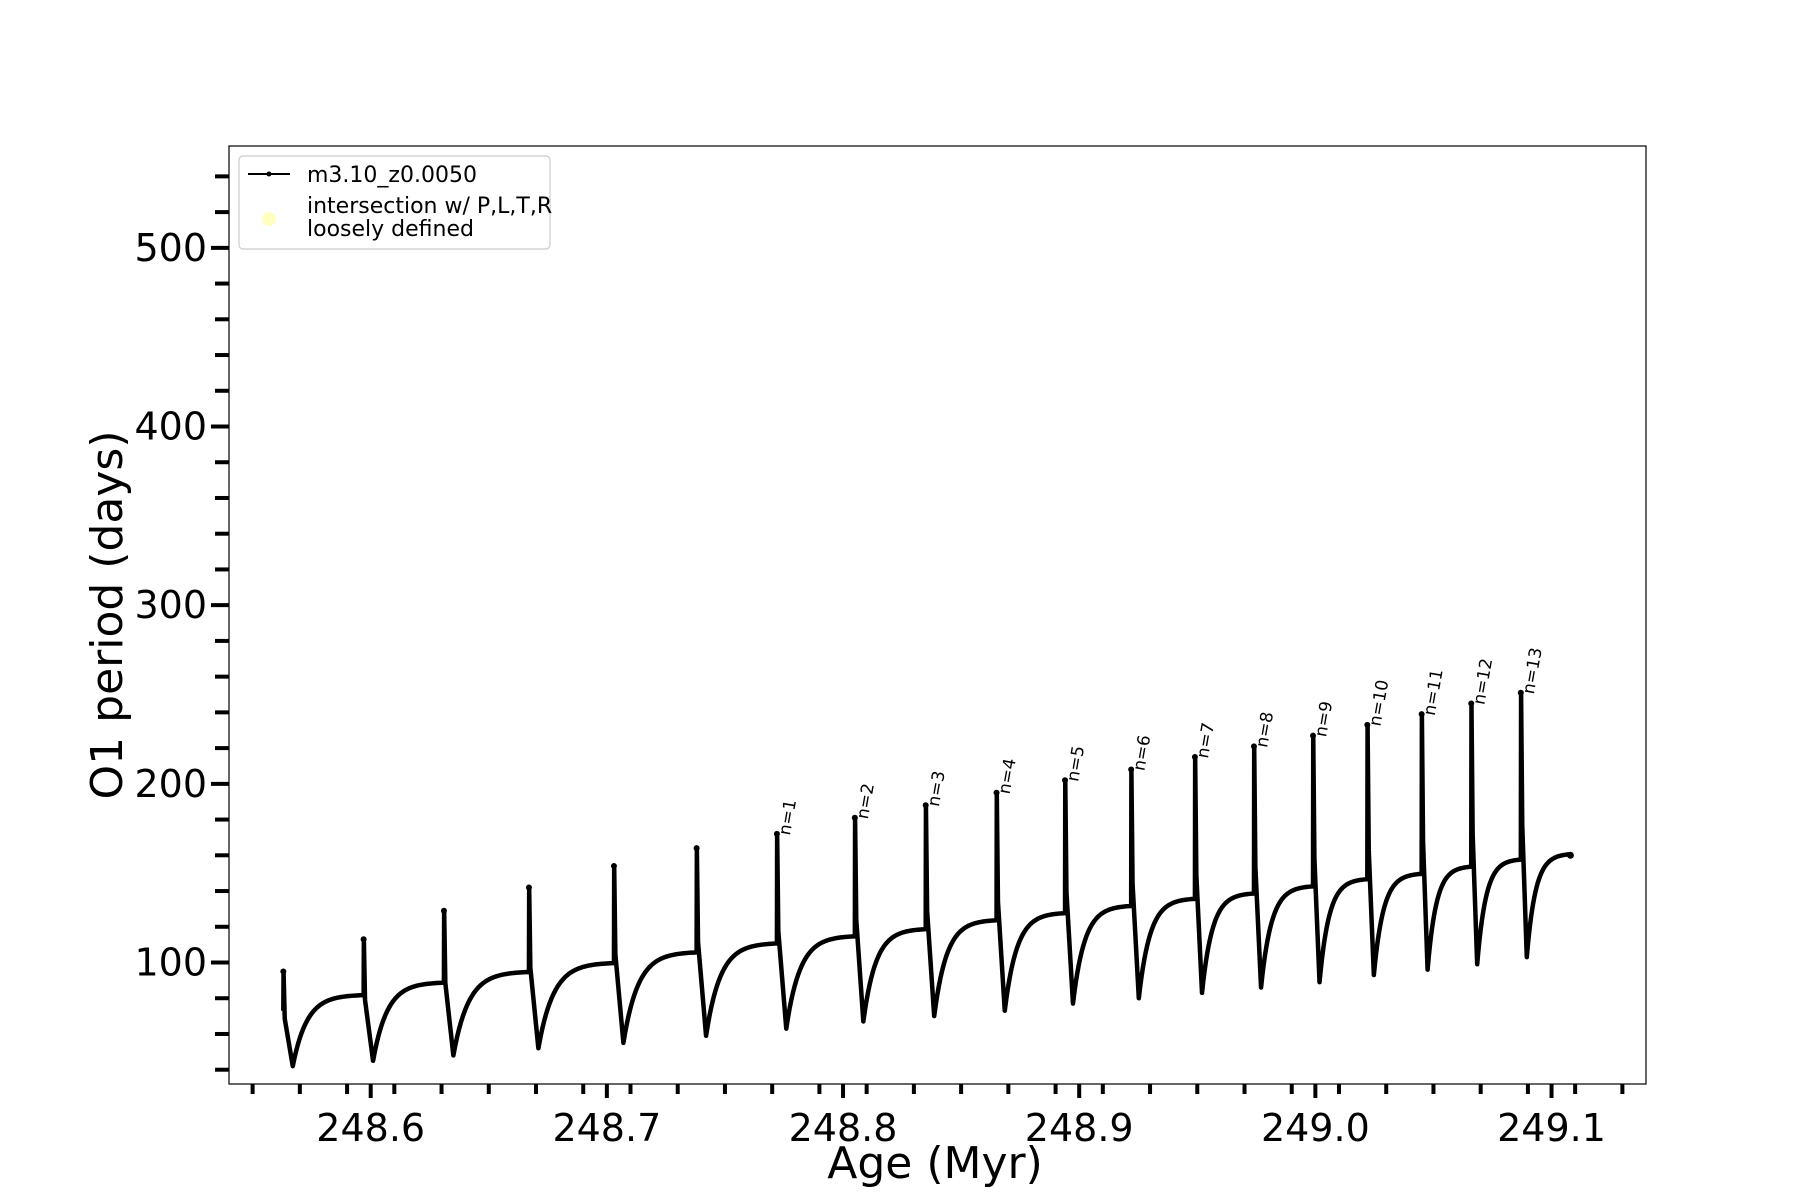 Image resolution: width=1800 pixels, height=1200 pixels. What do you see at coordinates (1315, 1128) in the screenshot?
I see `x-tick-label: 249.0` at bounding box center [1315, 1128].